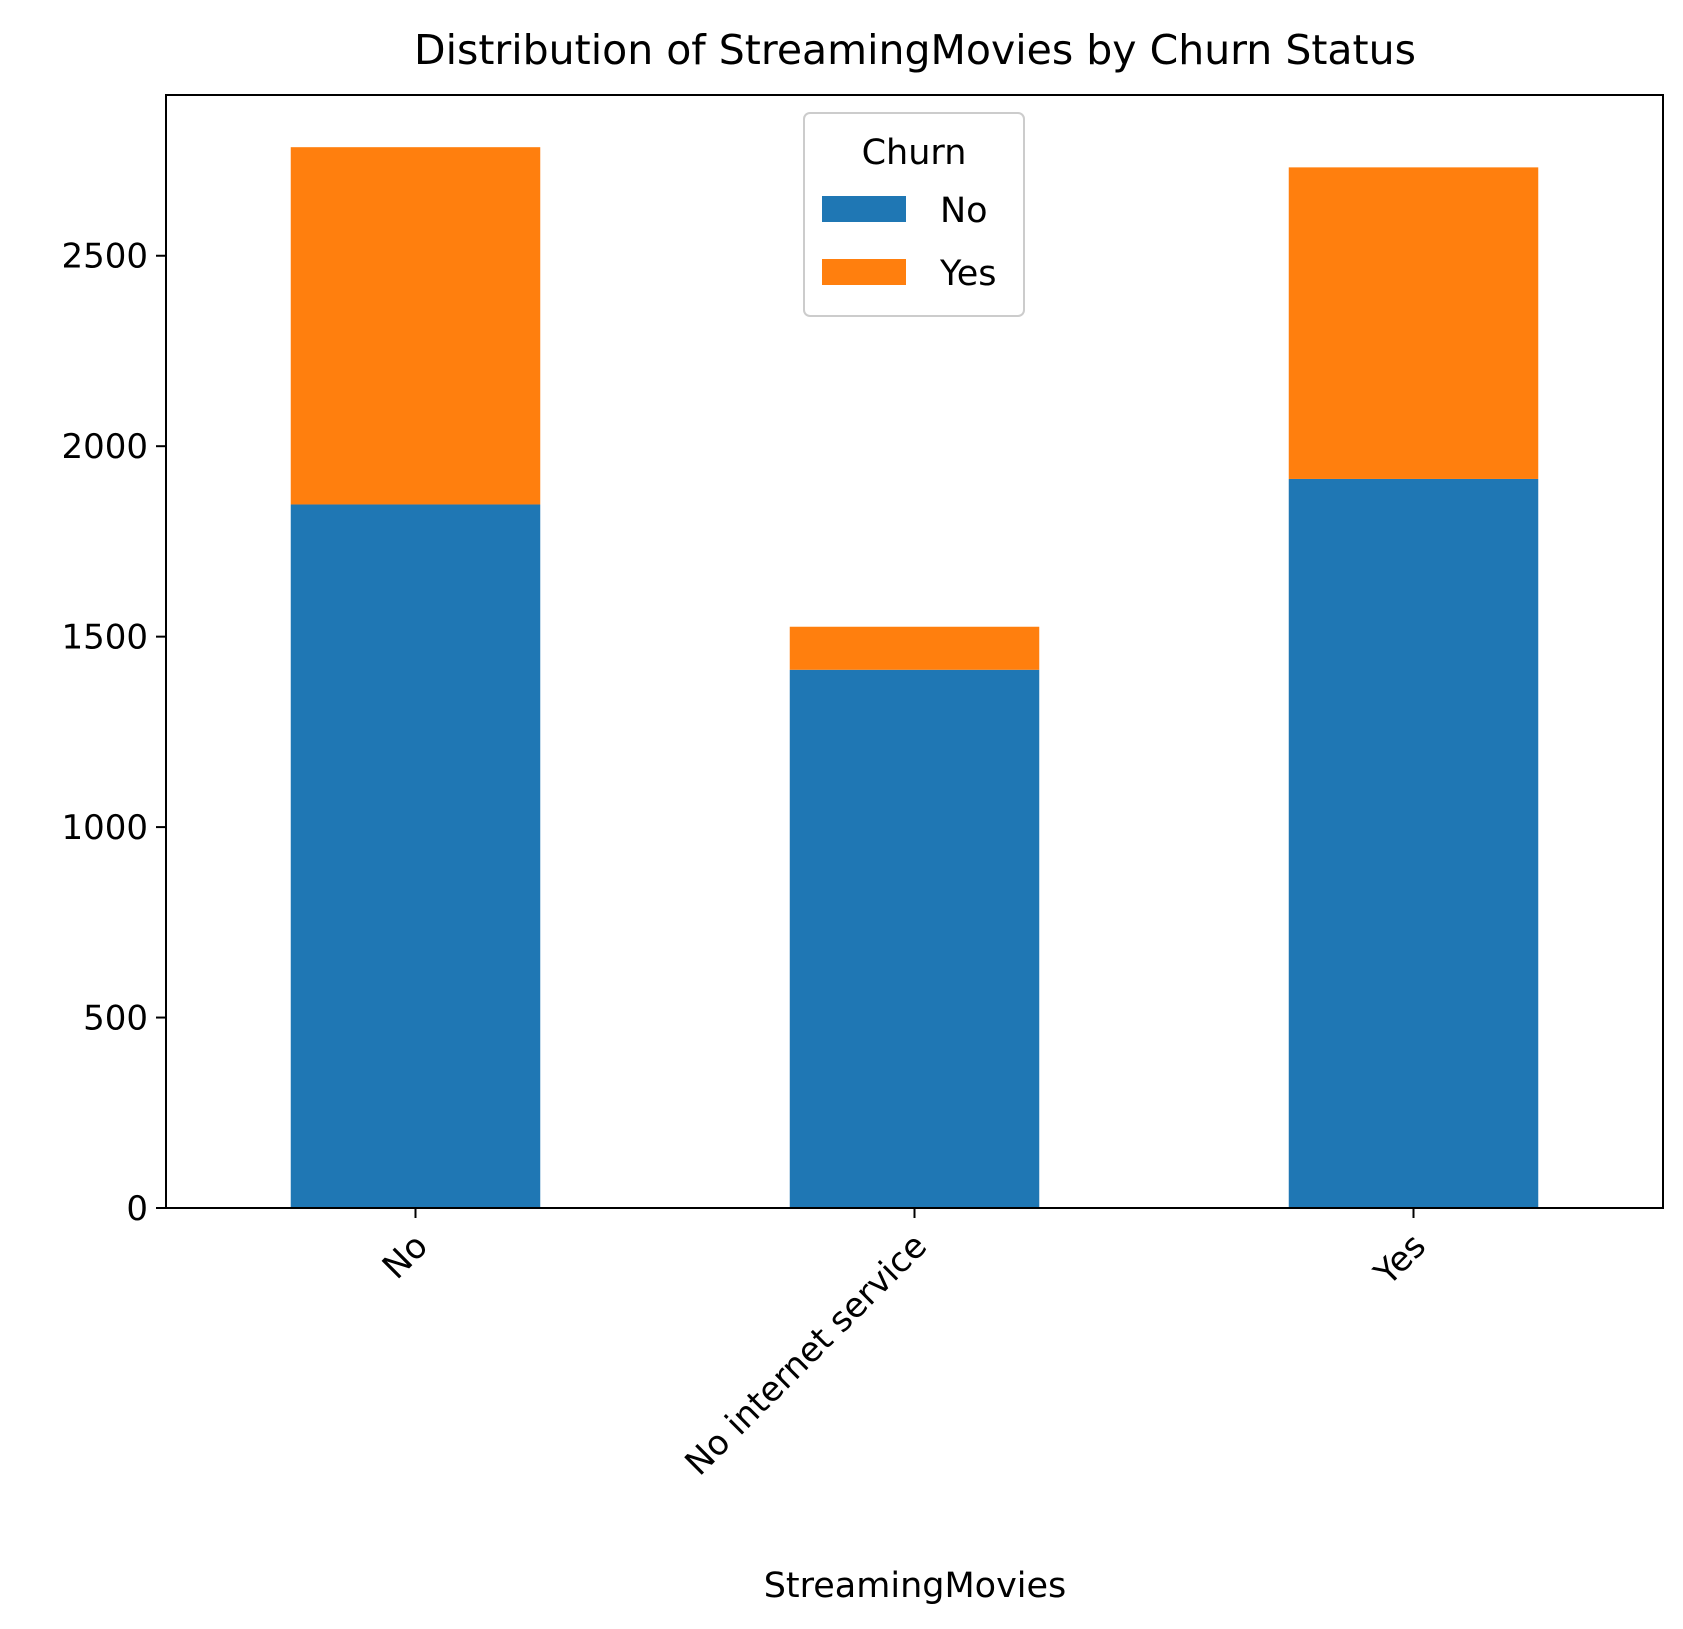  I want to click on legend-swatch-yes, so click(864, 272).